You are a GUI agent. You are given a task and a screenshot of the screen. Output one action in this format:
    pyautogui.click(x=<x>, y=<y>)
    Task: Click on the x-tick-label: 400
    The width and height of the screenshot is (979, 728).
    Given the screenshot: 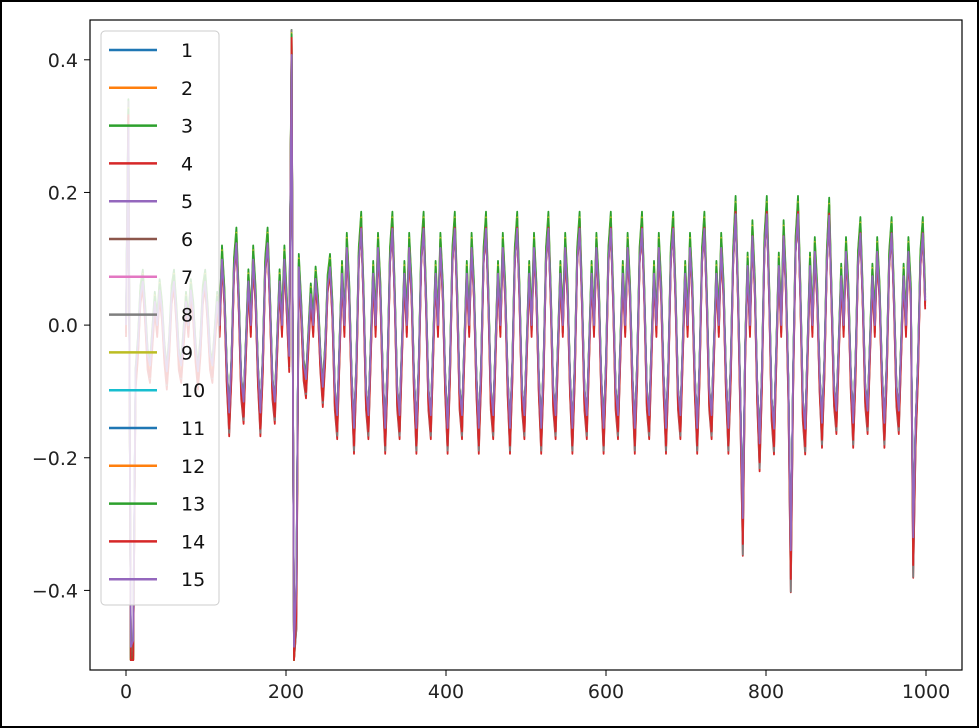 What is the action you would take?
    pyautogui.click(x=446, y=692)
    